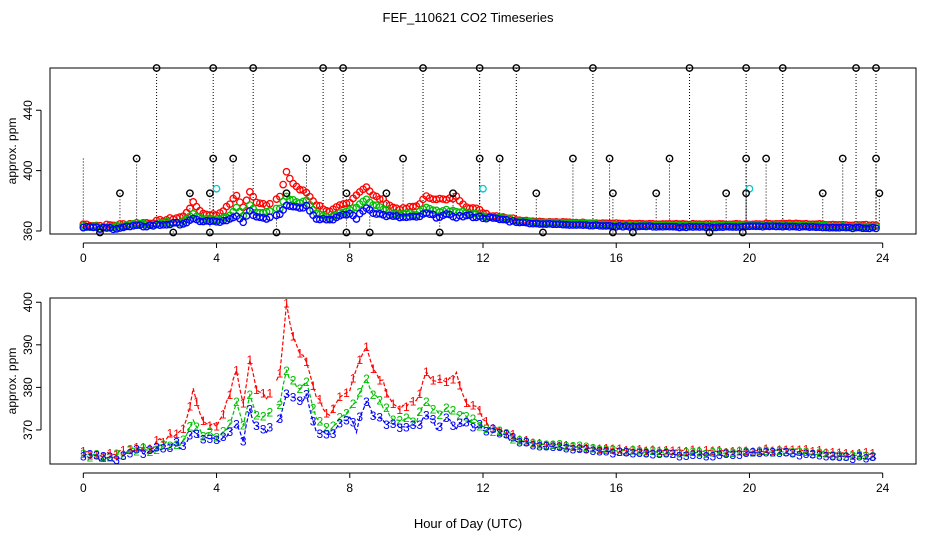 The width and height of the screenshot is (936, 540). Describe the element at coordinates (266, 212) in the screenshot. I see `series-2-marker` at that location.